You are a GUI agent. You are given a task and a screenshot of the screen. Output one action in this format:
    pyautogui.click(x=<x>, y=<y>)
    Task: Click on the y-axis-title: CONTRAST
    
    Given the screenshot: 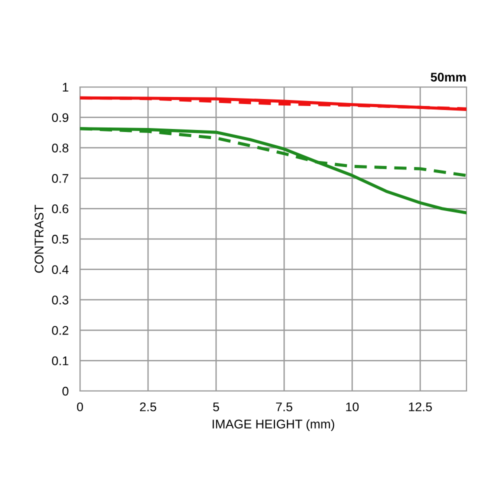 What is the action you would take?
    pyautogui.click(x=39, y=238)
    